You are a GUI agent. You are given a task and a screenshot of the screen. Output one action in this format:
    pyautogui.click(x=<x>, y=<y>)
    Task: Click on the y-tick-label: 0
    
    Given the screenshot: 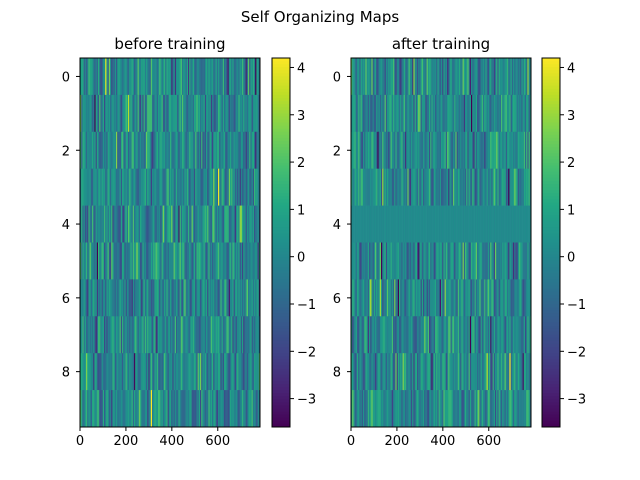 What is the action you would take?
    pyautogui.click(x=66, y=77)
    